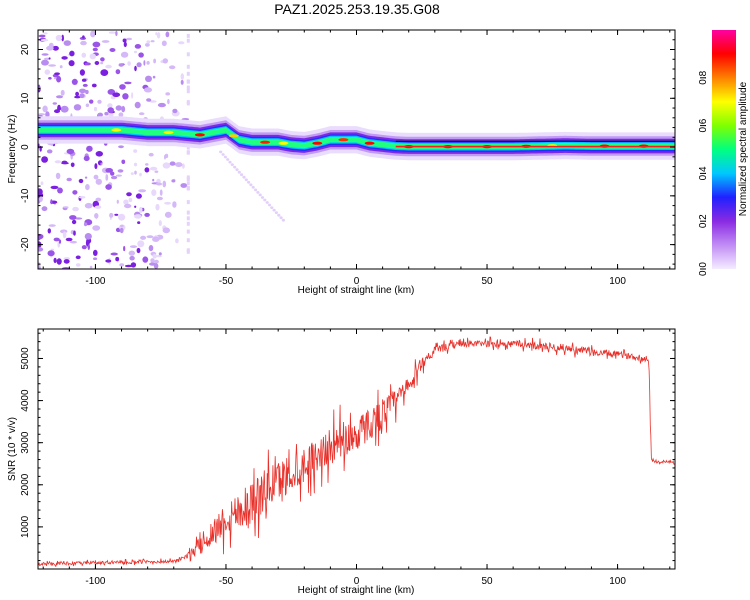 The width and height of the screenshot is (750, 600). Describe the element at coordinates (95, 281) in the screenshot. I see `x-tick-label: -100` at that location.